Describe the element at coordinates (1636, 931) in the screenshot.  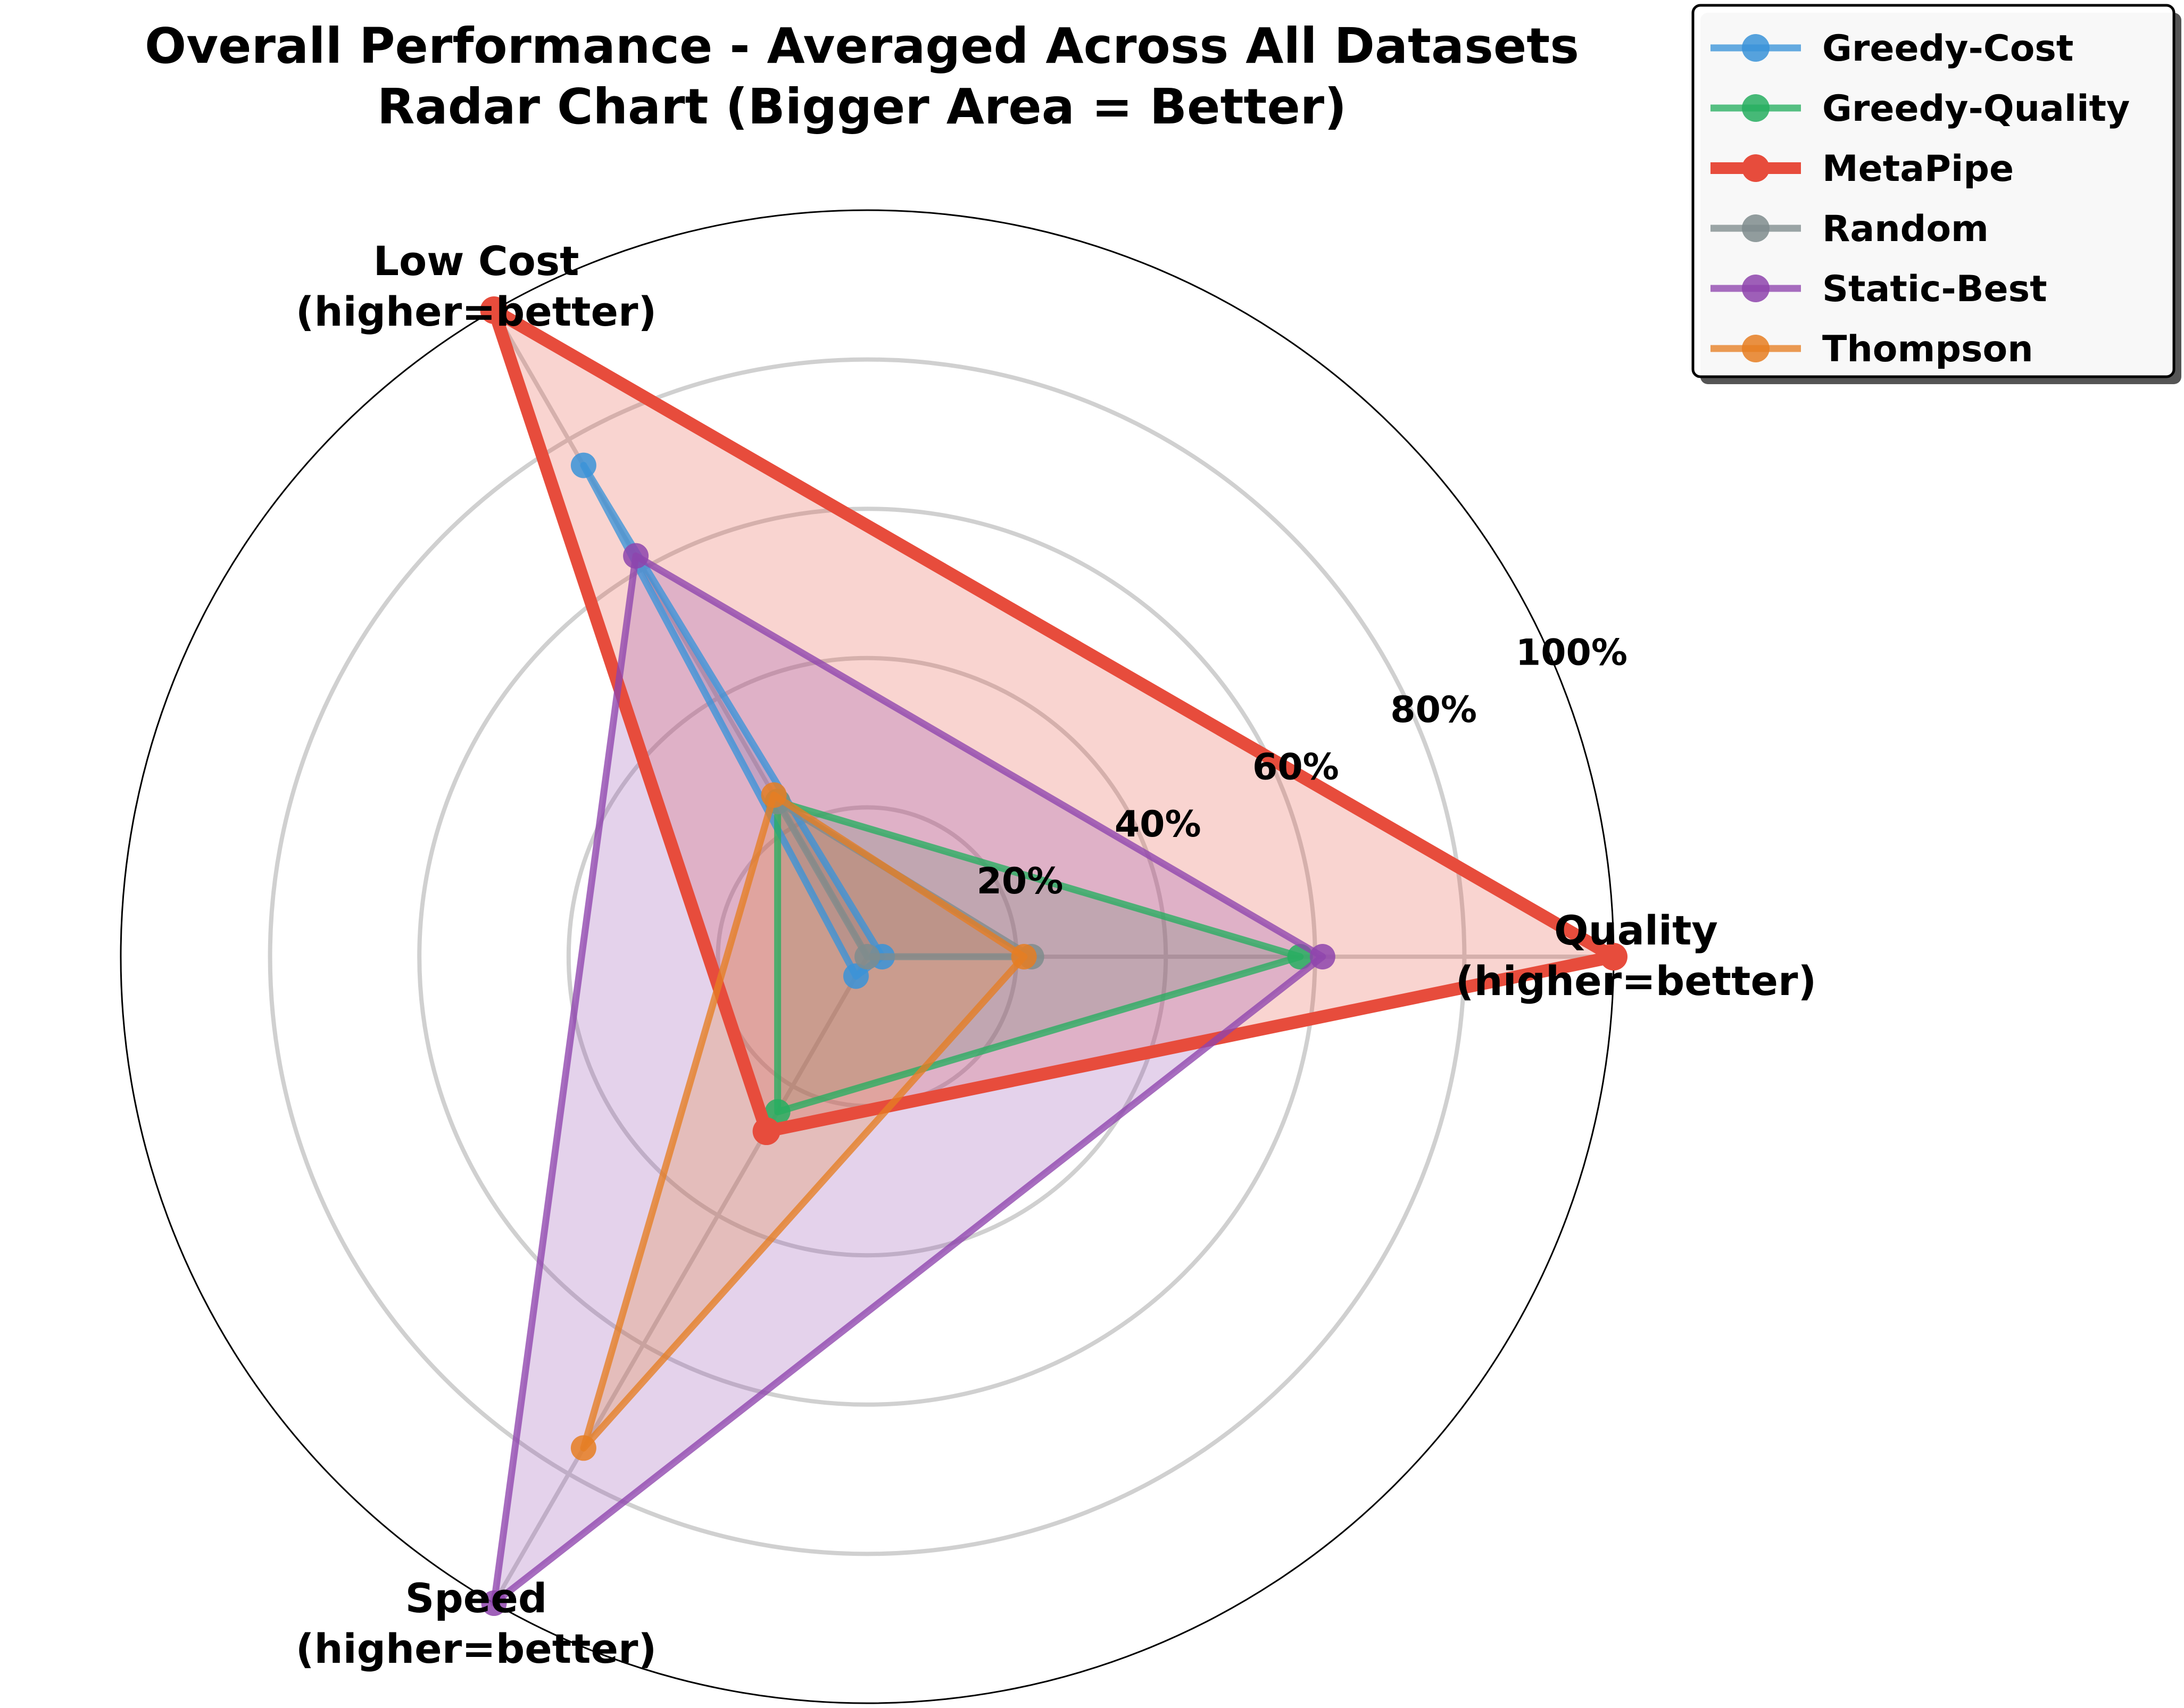
I see `axis-label-quality-name: Quality` at that location.